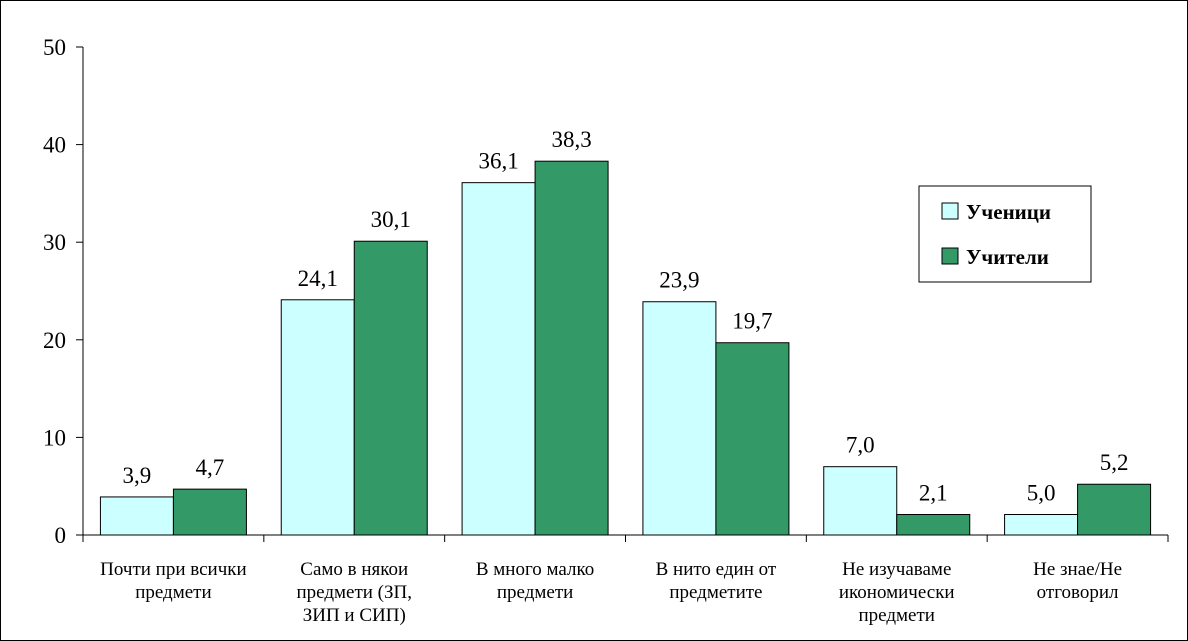 The image size is (1188, 641). I want to click on data-label-series-0-cat-0: 3,9, so click(137, 475).